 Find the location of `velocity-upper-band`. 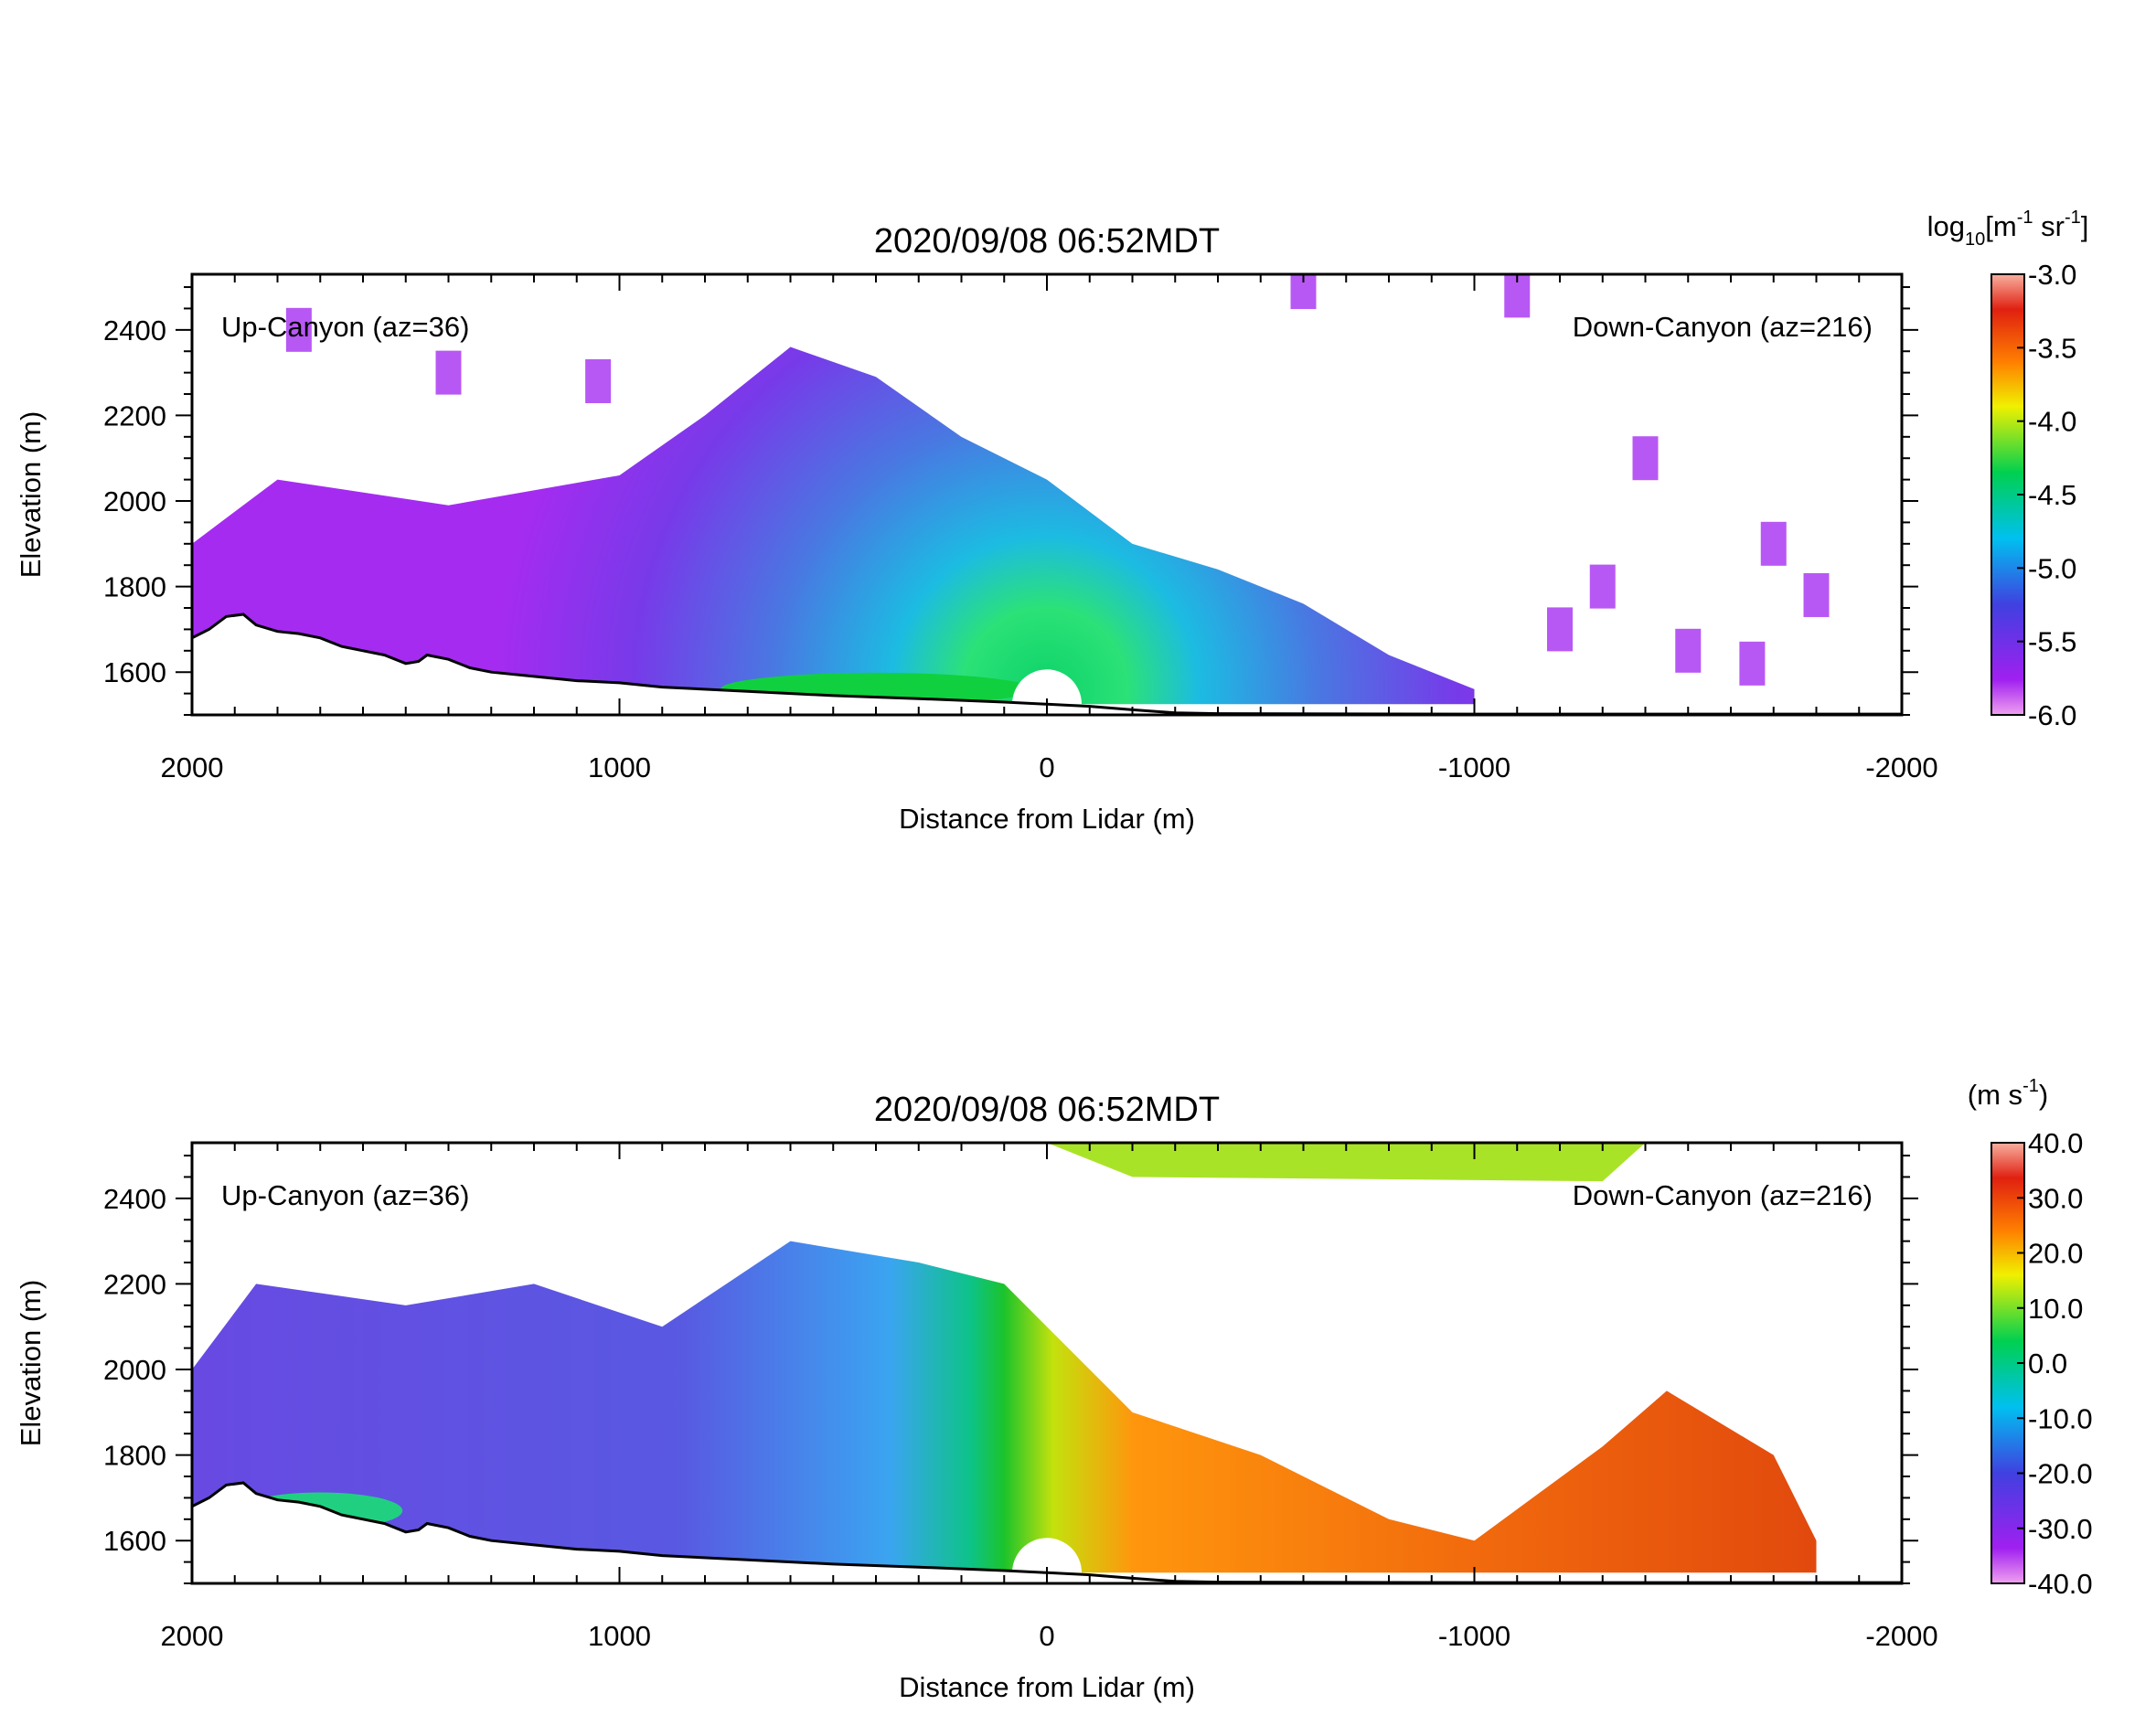

velocity-upper-band is located at coordinates (1346, 1162).